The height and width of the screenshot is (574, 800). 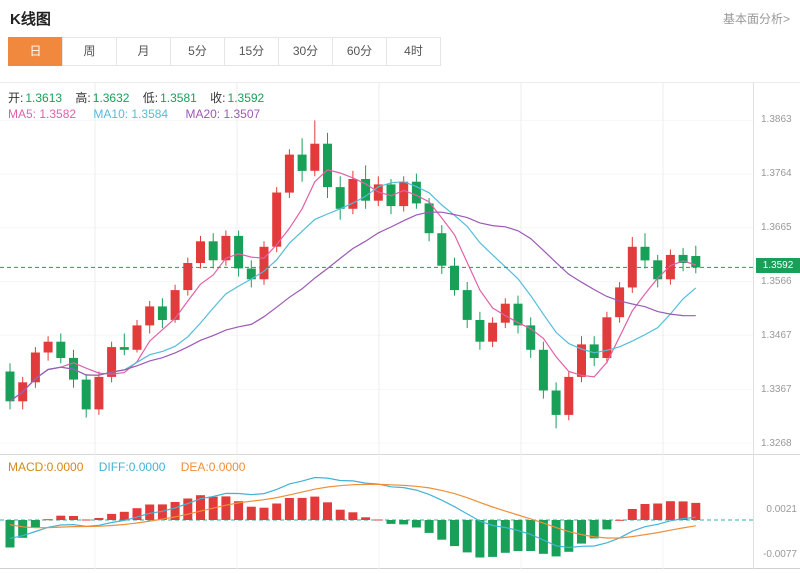 I want to click on low-label: 低:, so click(x=150, y=98).